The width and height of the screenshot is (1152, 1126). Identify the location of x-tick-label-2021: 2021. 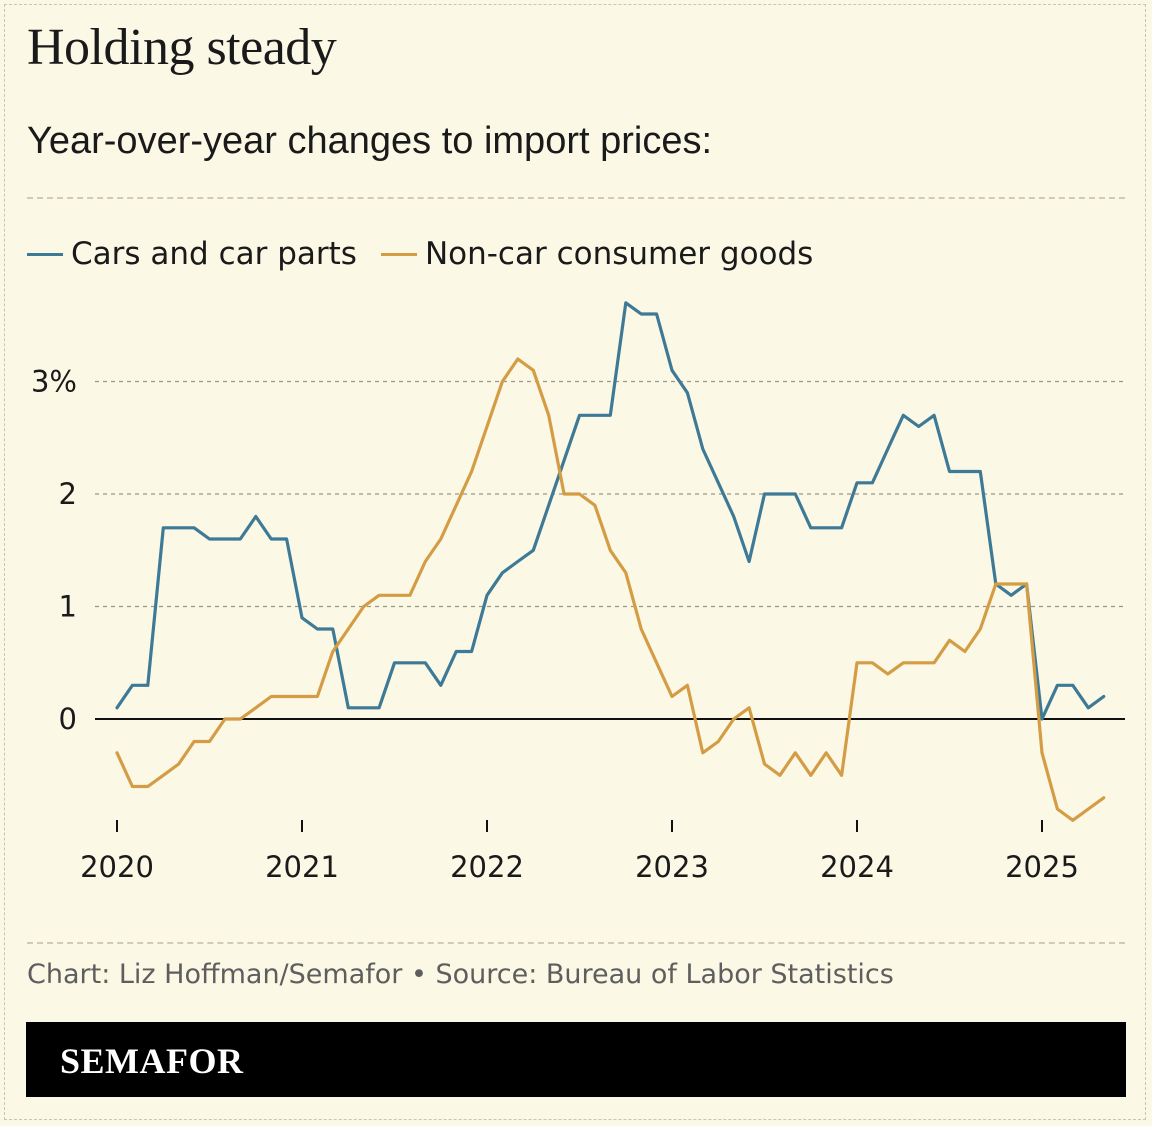
(302, 867).